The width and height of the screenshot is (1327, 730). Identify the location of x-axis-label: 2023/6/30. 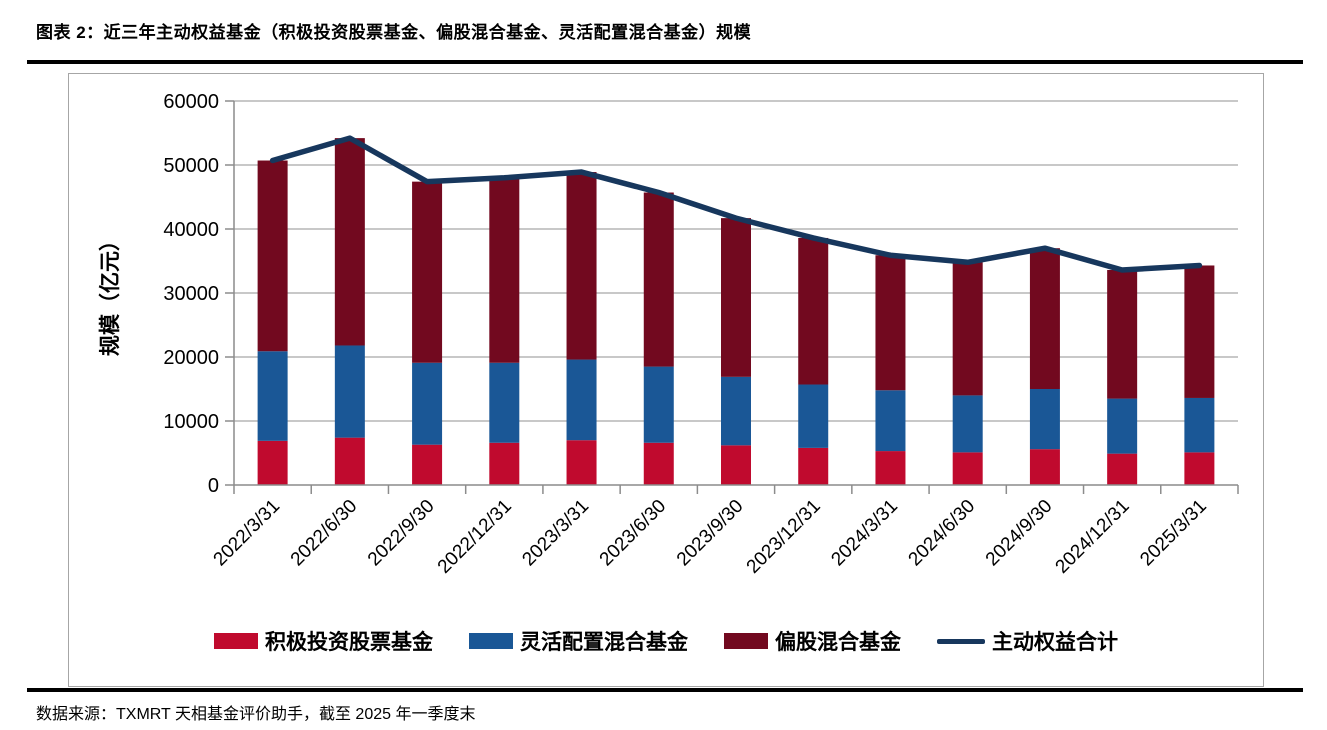
(633, 533).